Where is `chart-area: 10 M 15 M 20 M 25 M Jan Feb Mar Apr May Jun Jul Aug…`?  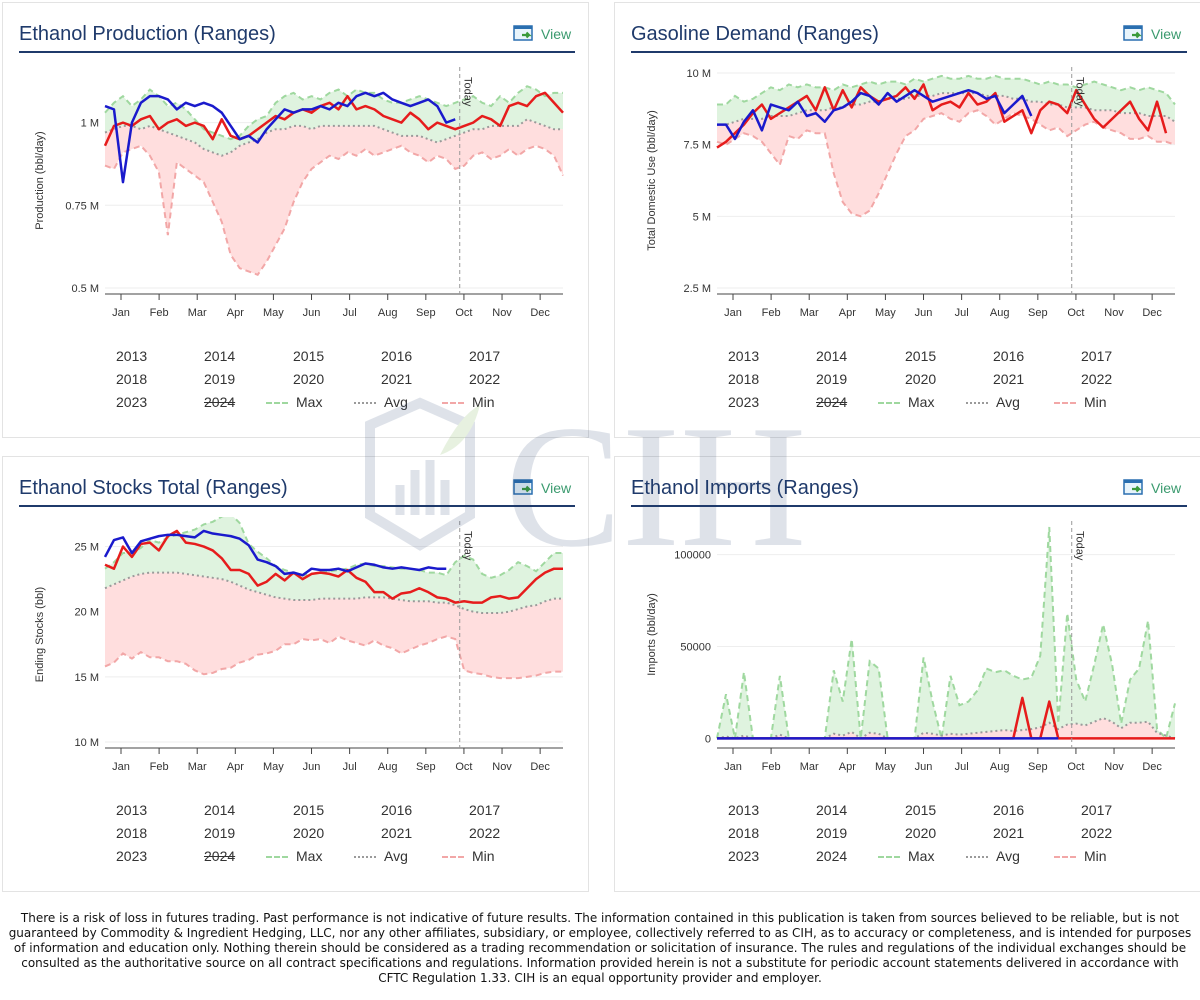
chart-area: 10 M 15 M 20 M 25 M Jan Feb Mar Apr May Jun Jul Aug… is located at coordinates (298, 645).